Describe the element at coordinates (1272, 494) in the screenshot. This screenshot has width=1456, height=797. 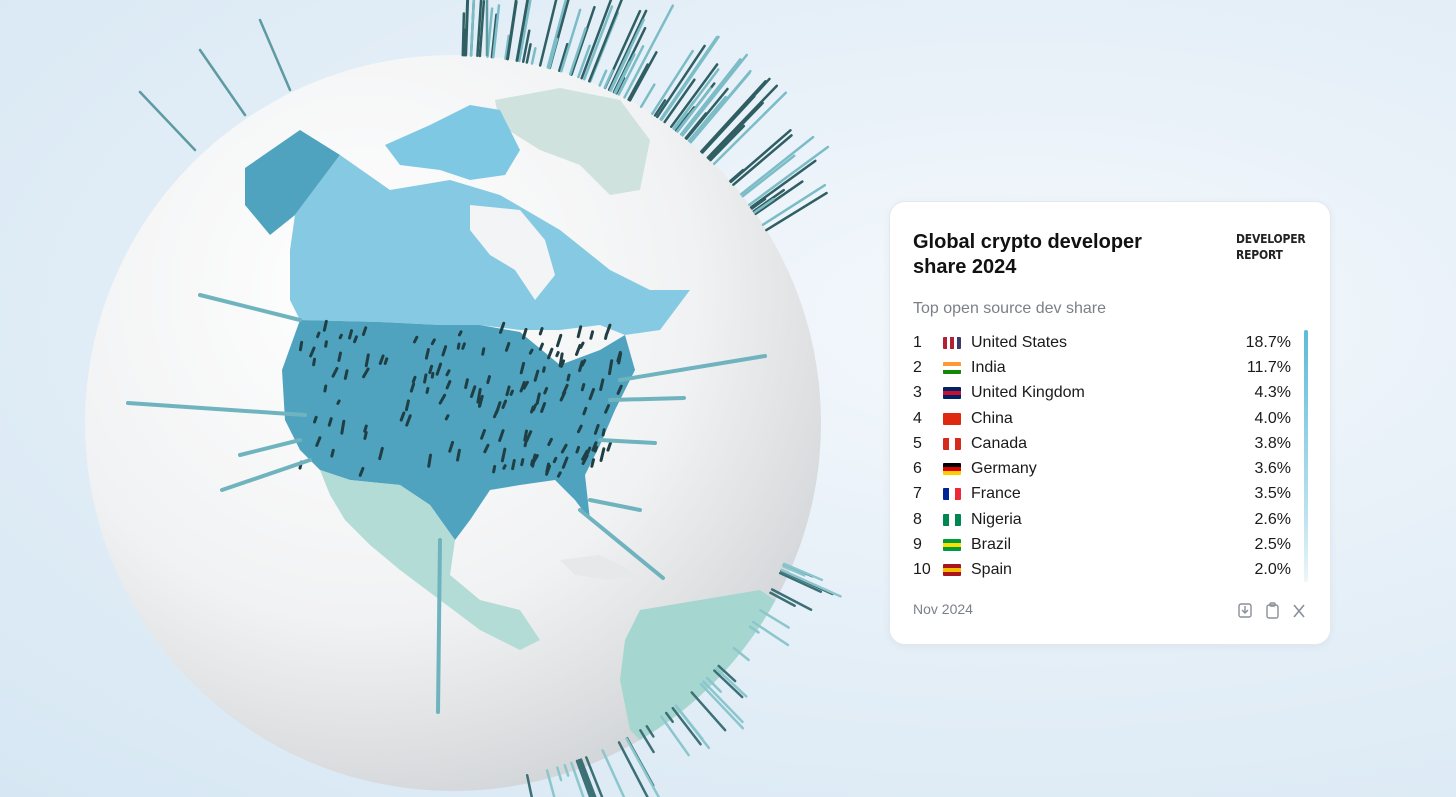
I see `share: 3.5%` at that location.